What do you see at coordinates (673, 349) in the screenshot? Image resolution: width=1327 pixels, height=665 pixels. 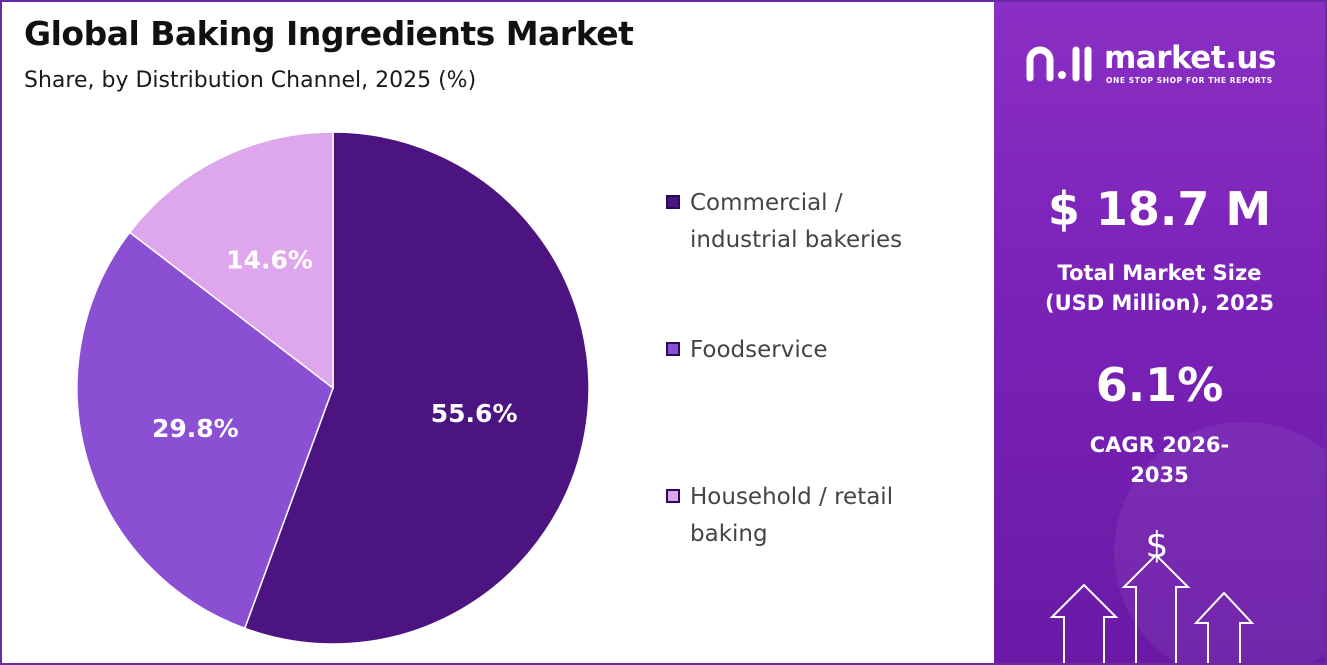 I see `legend-swatch-foodservice` at bounding box center [673, 349].